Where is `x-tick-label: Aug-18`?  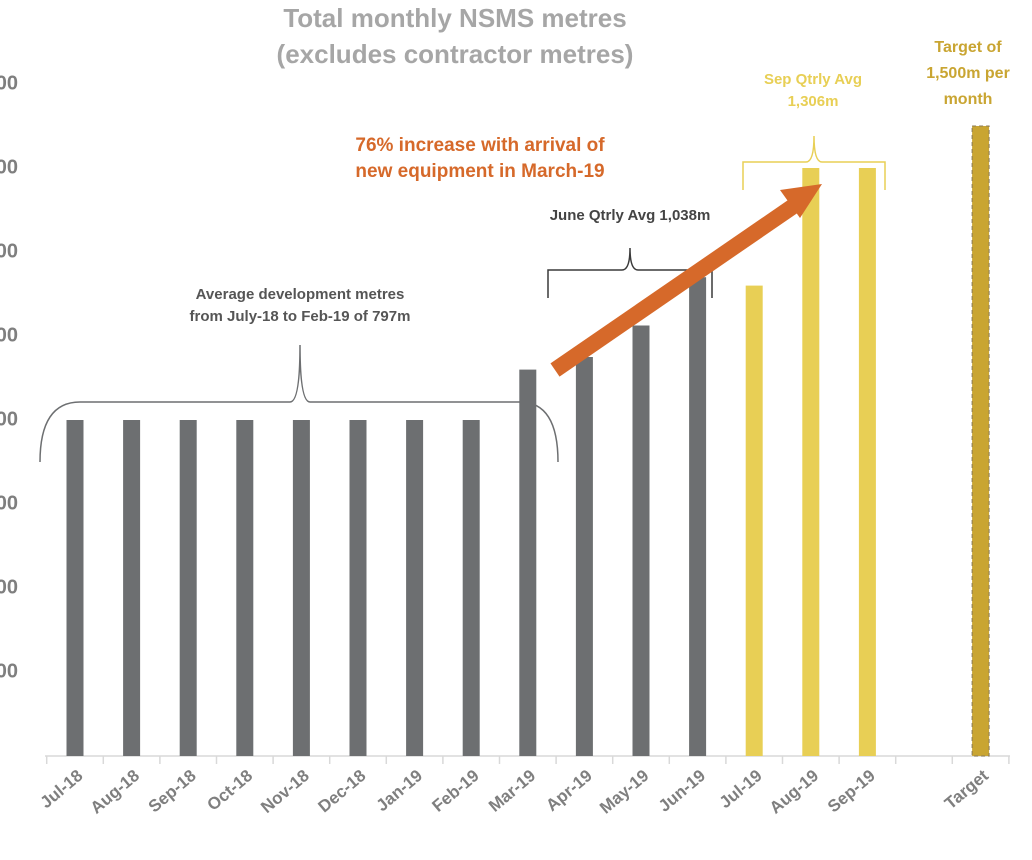
x-tick-label: Aug-18 is located at coordinates (115, 792).